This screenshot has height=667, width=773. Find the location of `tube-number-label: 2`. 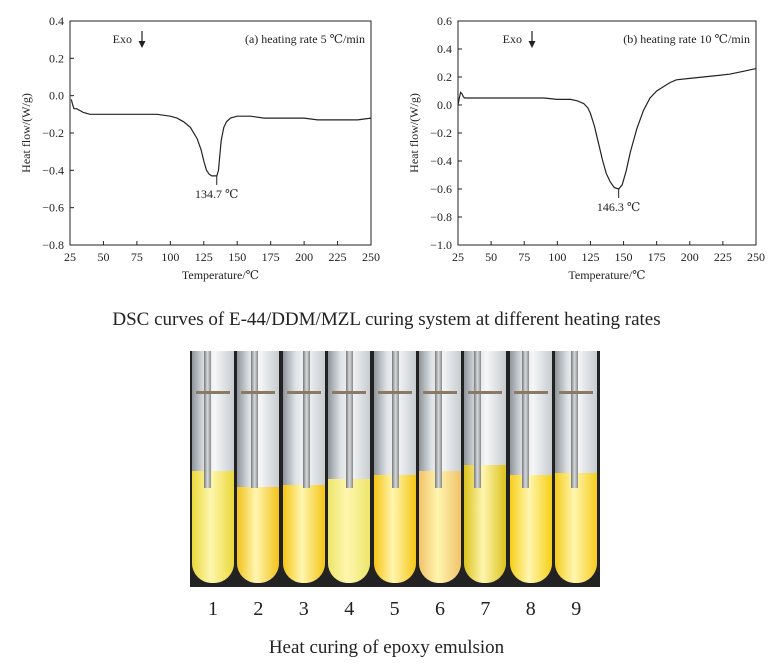

tube-number-label: 2 is located at coordinates (258, 609).